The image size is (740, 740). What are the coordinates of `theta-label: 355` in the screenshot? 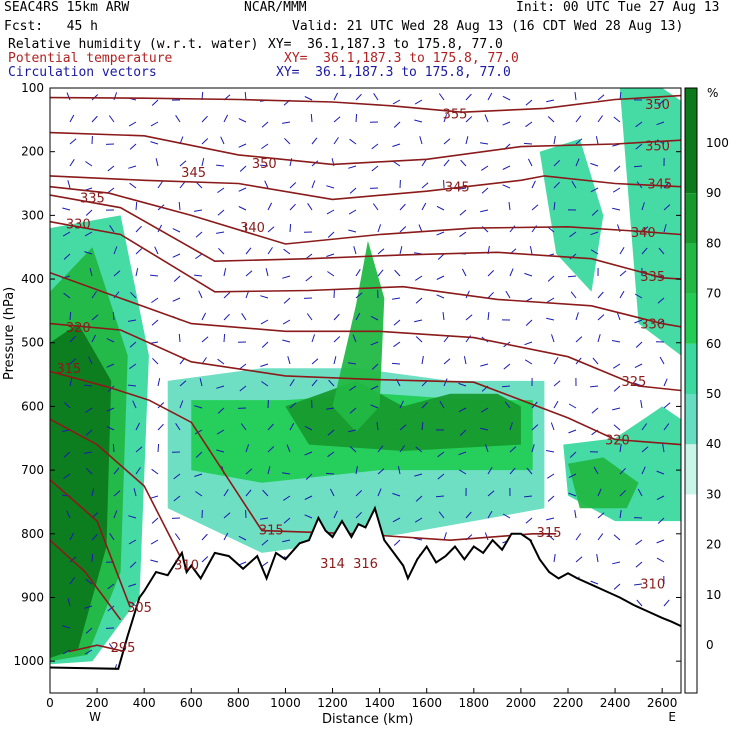 It's located at (455, 115).